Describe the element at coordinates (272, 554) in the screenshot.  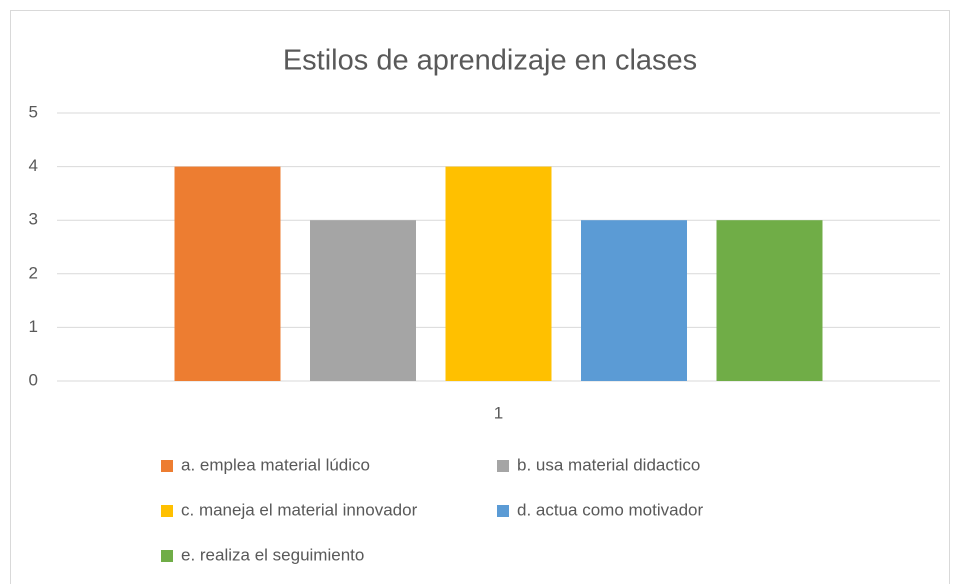
I see `legend-label: e. realiza el seguimiento` at that location.